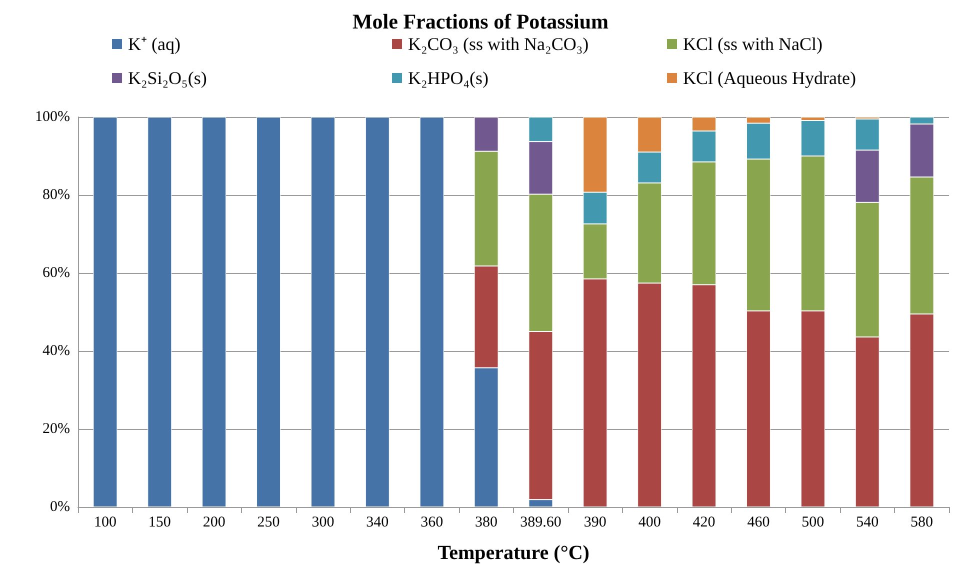 This screenshot has width=961, height=572. What do you see at coordinates (813, 522) in the screenshot?
I see `x-tick-label: 500` at bounding box center [813, 522].